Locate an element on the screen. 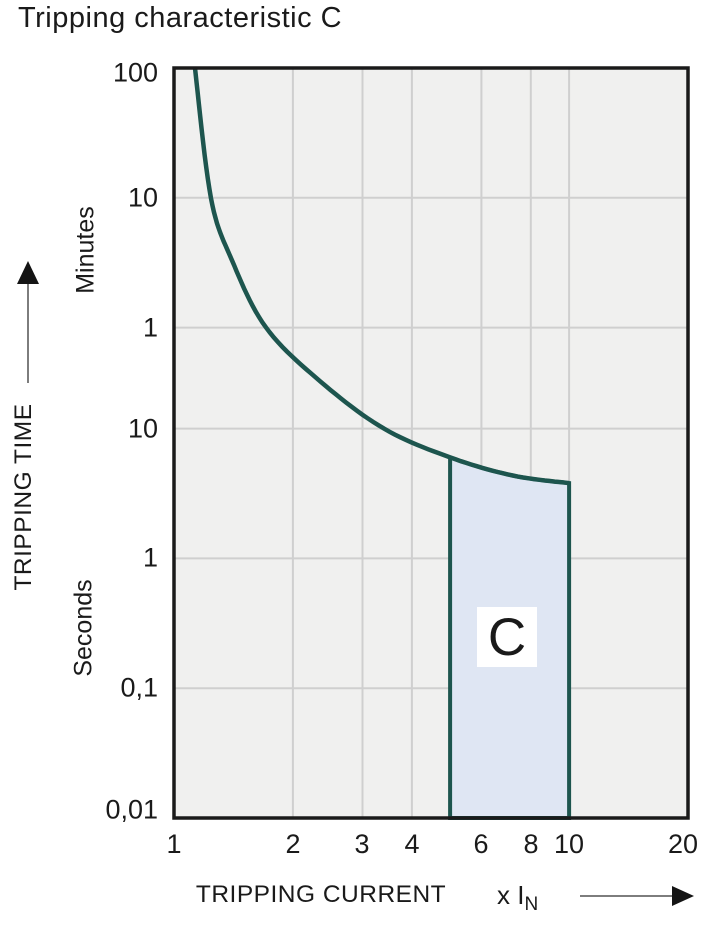  region-label: C is located at coordinates (507, 637).